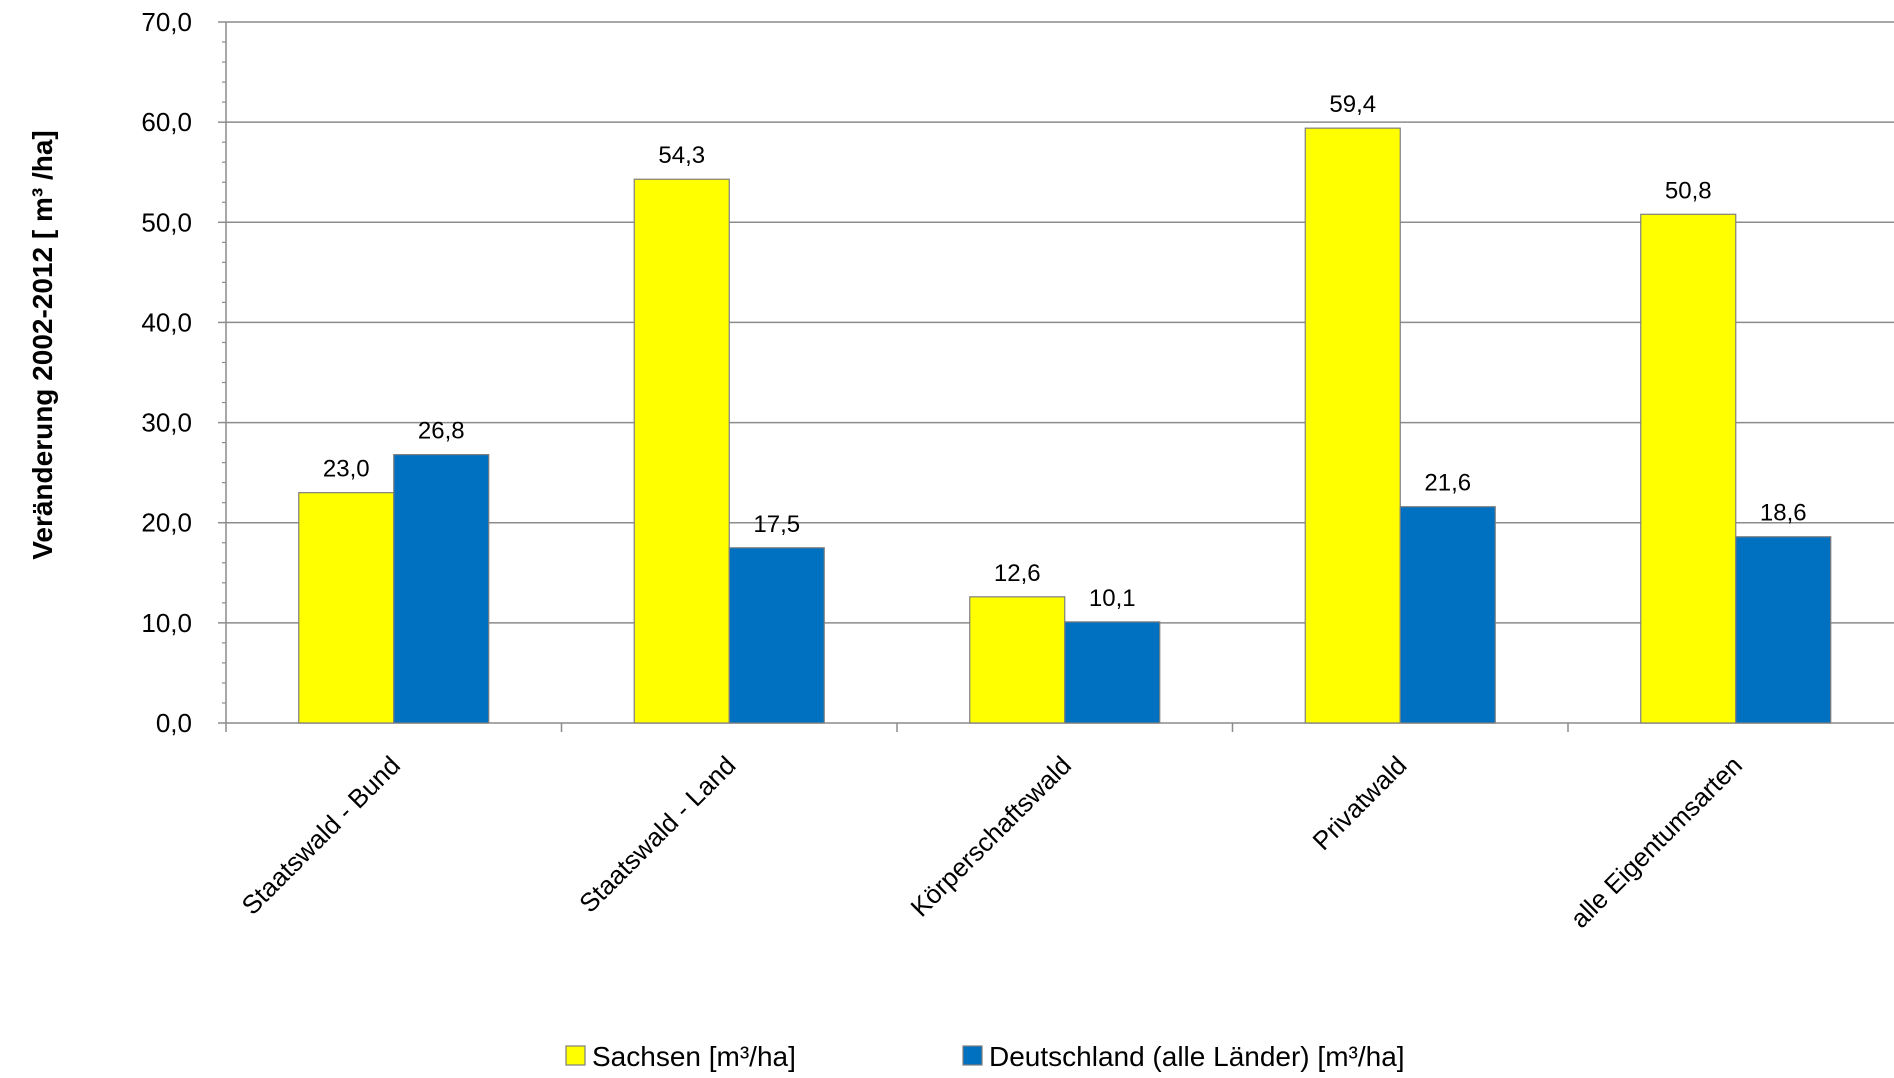 The image size is (1894, 1078). Describe the element at coordinates (166, 122) in the screenshot. I see `y-tick-label: 60,0` at that location.